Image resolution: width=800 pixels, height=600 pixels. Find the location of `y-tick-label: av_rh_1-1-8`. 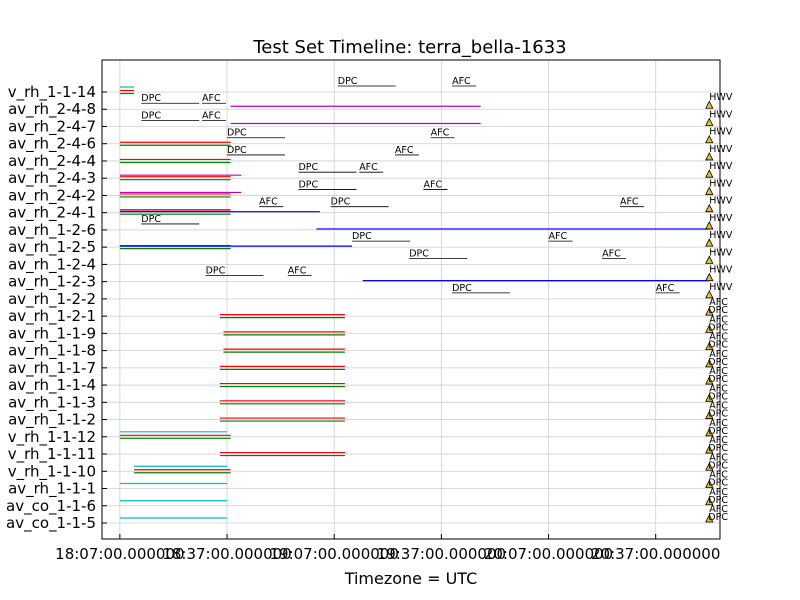

y-tick-label: av_rh_1-1-8 is located at coordinates (52, 351).